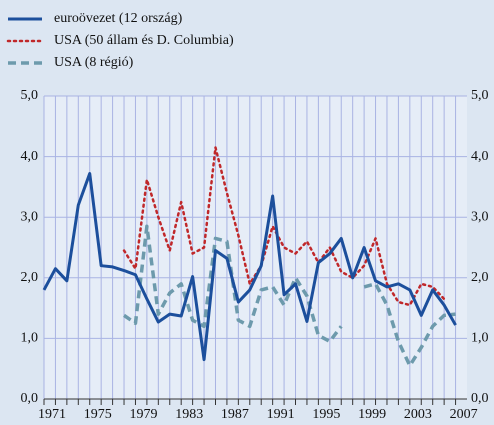 The image size is (494, 425). I want to click on x-tick-label: 1979, so click(143, 414).